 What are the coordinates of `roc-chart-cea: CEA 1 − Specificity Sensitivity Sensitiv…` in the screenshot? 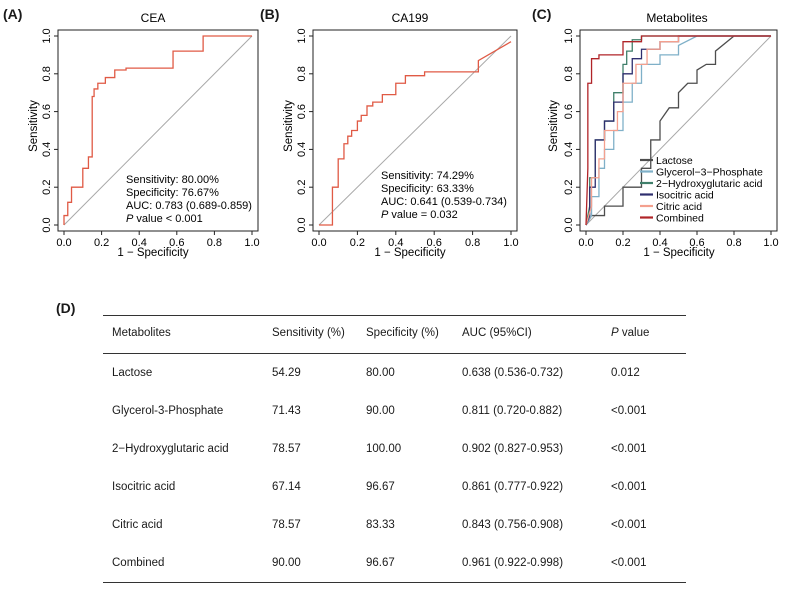 It's located at (144, 135).